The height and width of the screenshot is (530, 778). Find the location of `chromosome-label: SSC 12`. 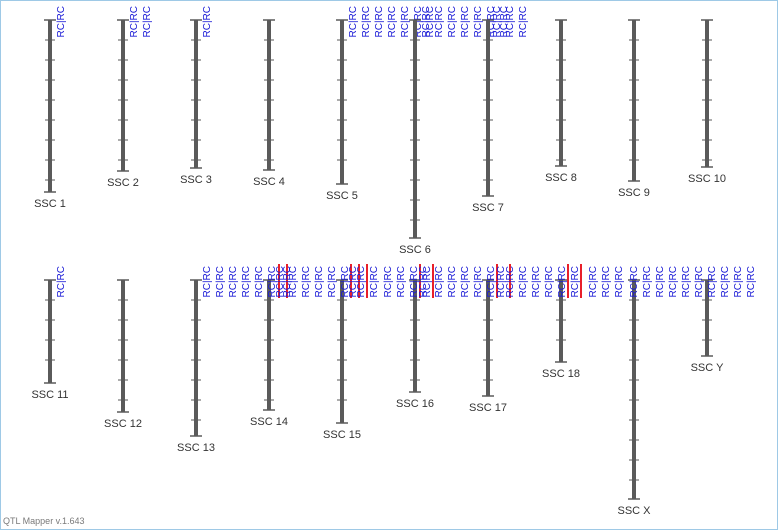

chromosome-label: SSC 12 is located at coordinates (123, 424).